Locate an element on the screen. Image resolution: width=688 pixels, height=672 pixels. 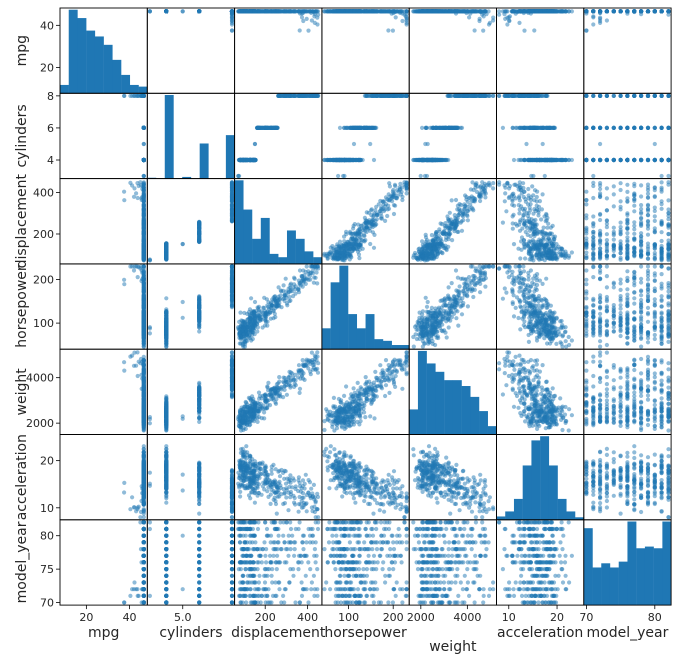
cell-mpg-vs-weight is located at coordinates (452, 50).